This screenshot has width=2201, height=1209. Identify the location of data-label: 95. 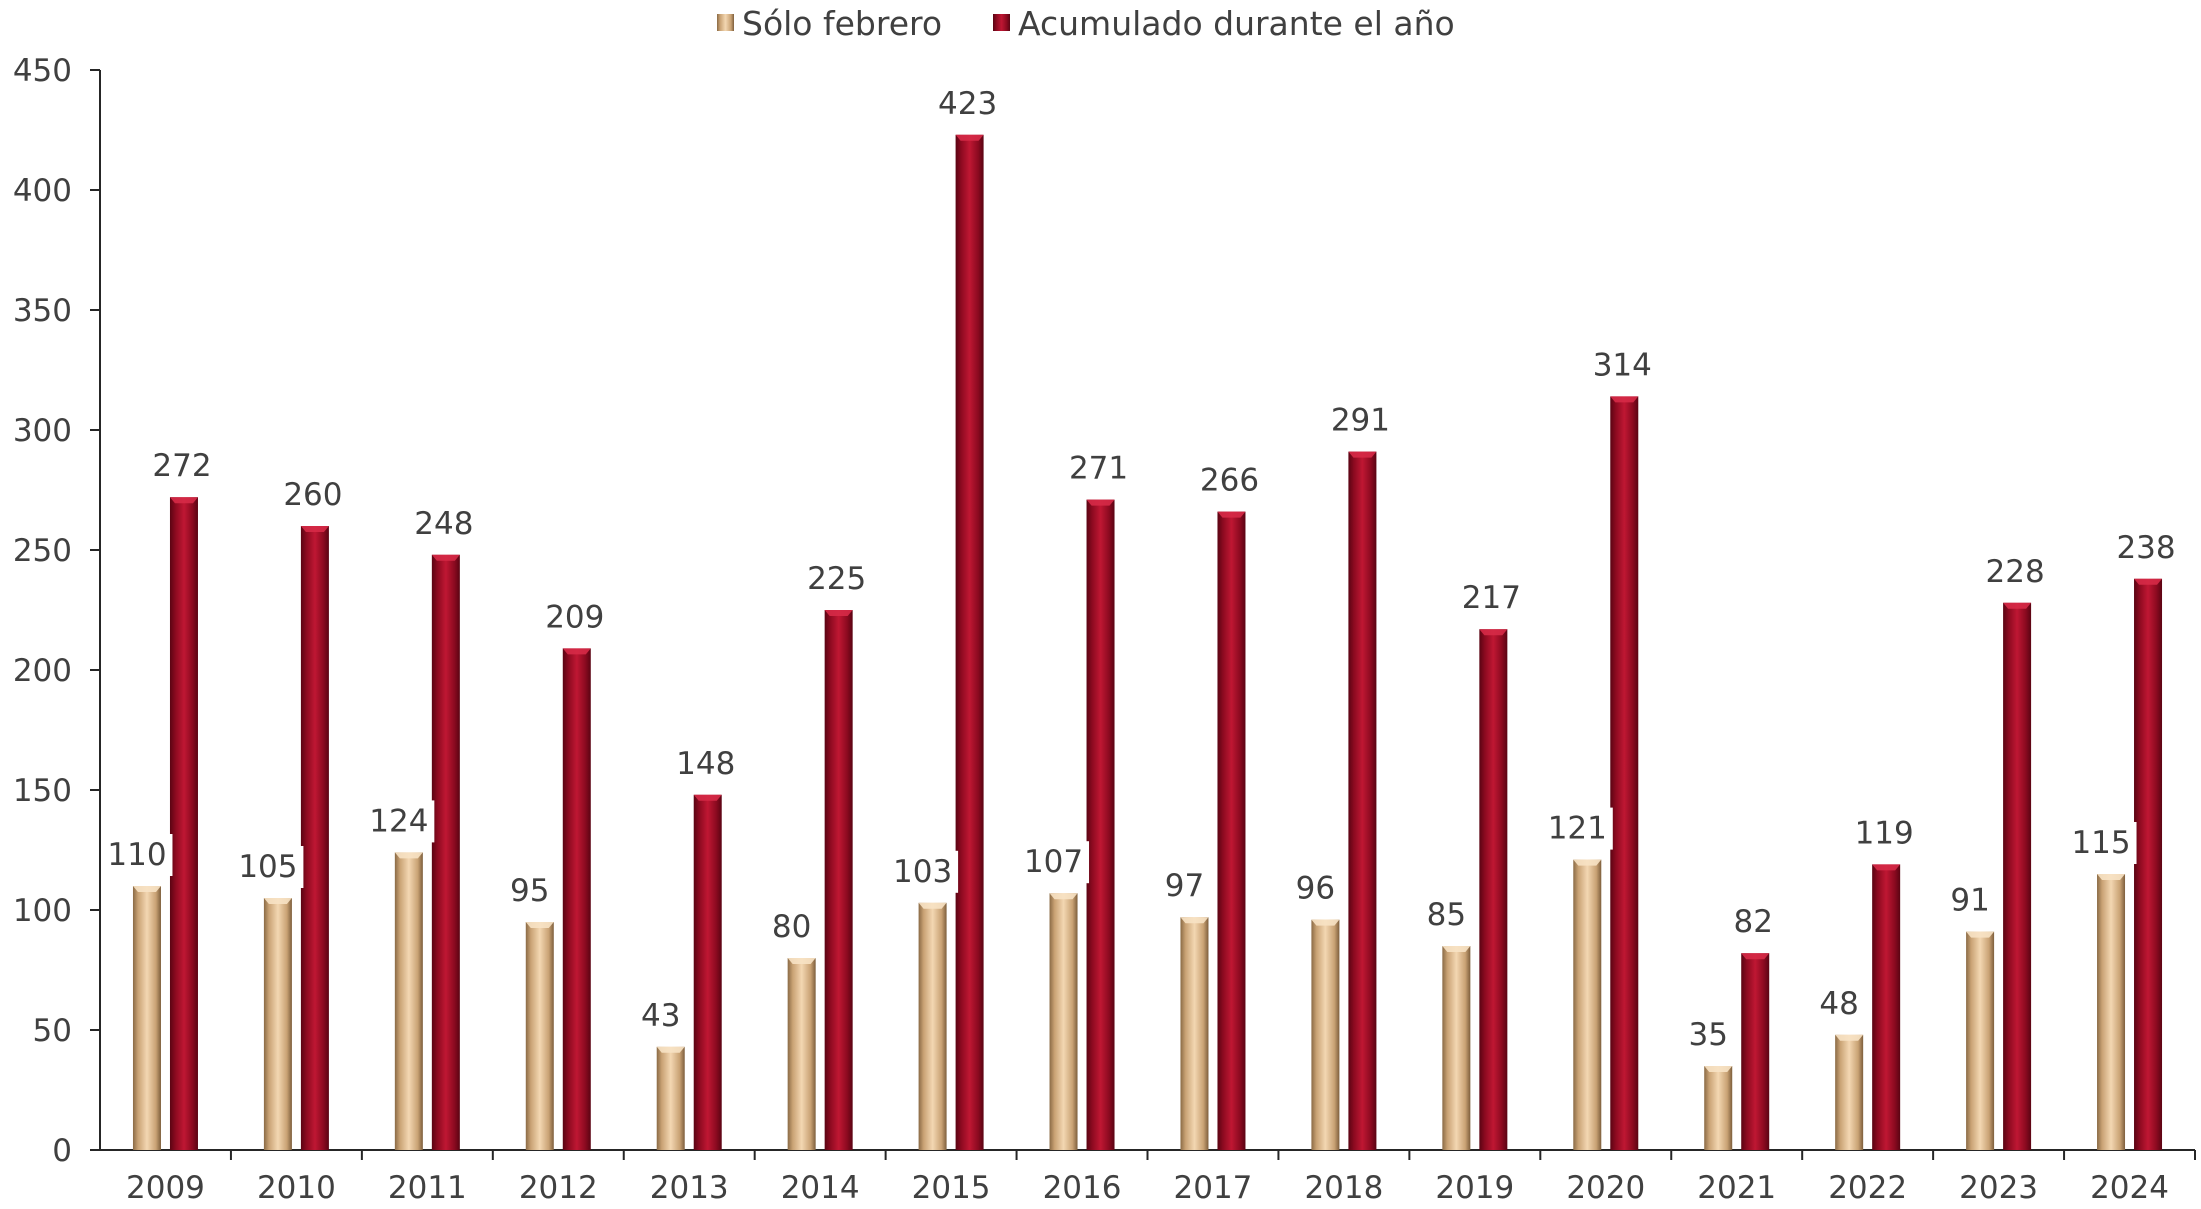
(529, 891).